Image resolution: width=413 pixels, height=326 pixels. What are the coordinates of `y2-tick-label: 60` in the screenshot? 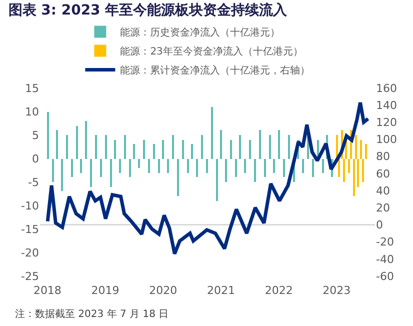 It's located at (383, 173).